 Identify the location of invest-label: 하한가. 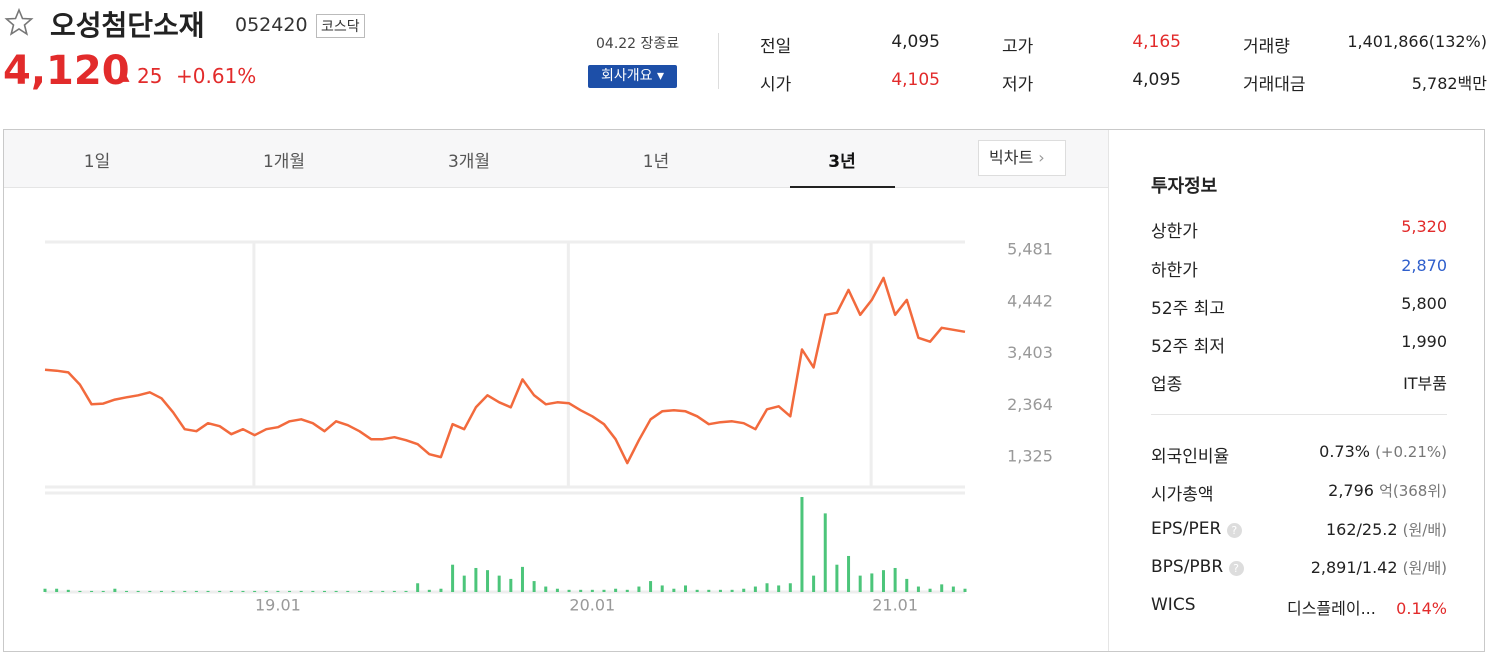
(1174, 271).